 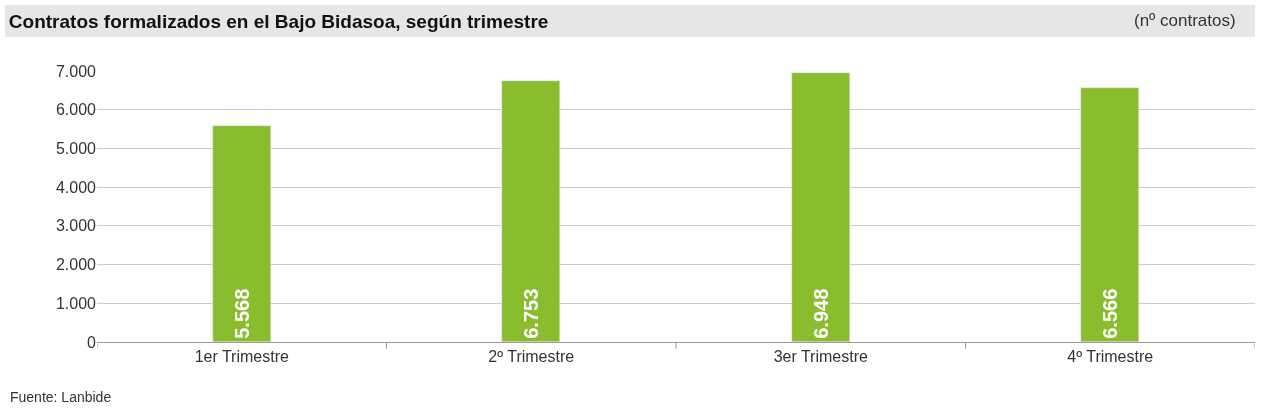 I want to click on x-tick-label: 2º Trimestre, so click(x=531, y=357).